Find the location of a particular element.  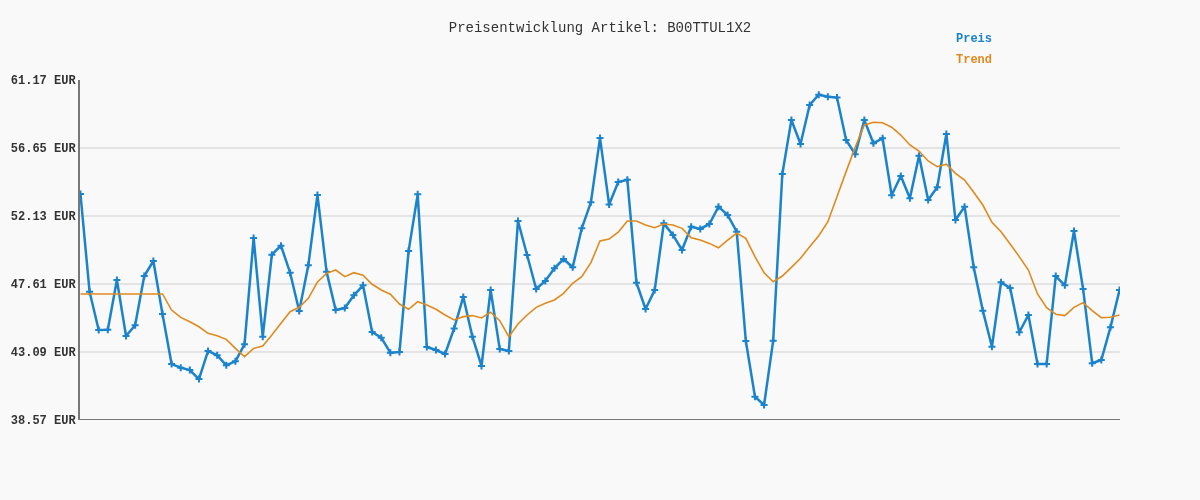

y-tick-label: 61.17 EUR is located at coordinates (43, 81).